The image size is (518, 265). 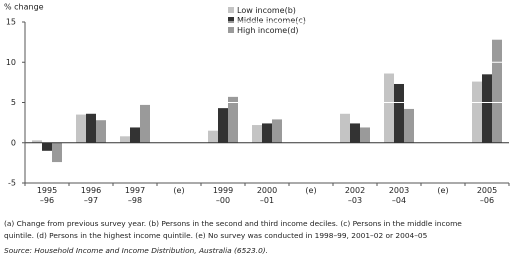 What do you see at coordinates (91, 195) in the screenshot?
I see `x-tick-label: 1996 –97` at bounding box center [91, 195].